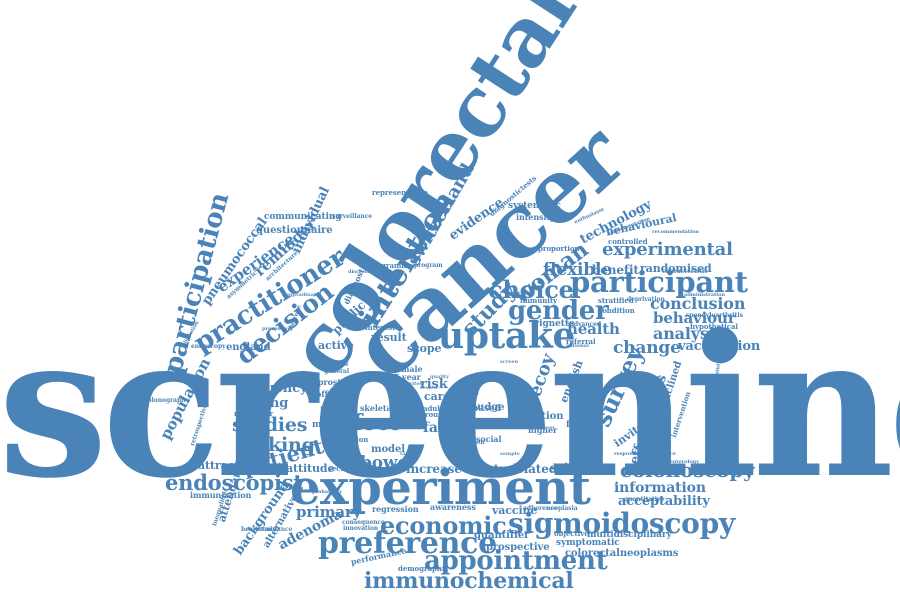 The width and height of the screenshot is (900, 592). What do you see at coordinates (628, 241) in the screenshot?
I see `word-controlled: controlled` at bounding box center [628, 241].